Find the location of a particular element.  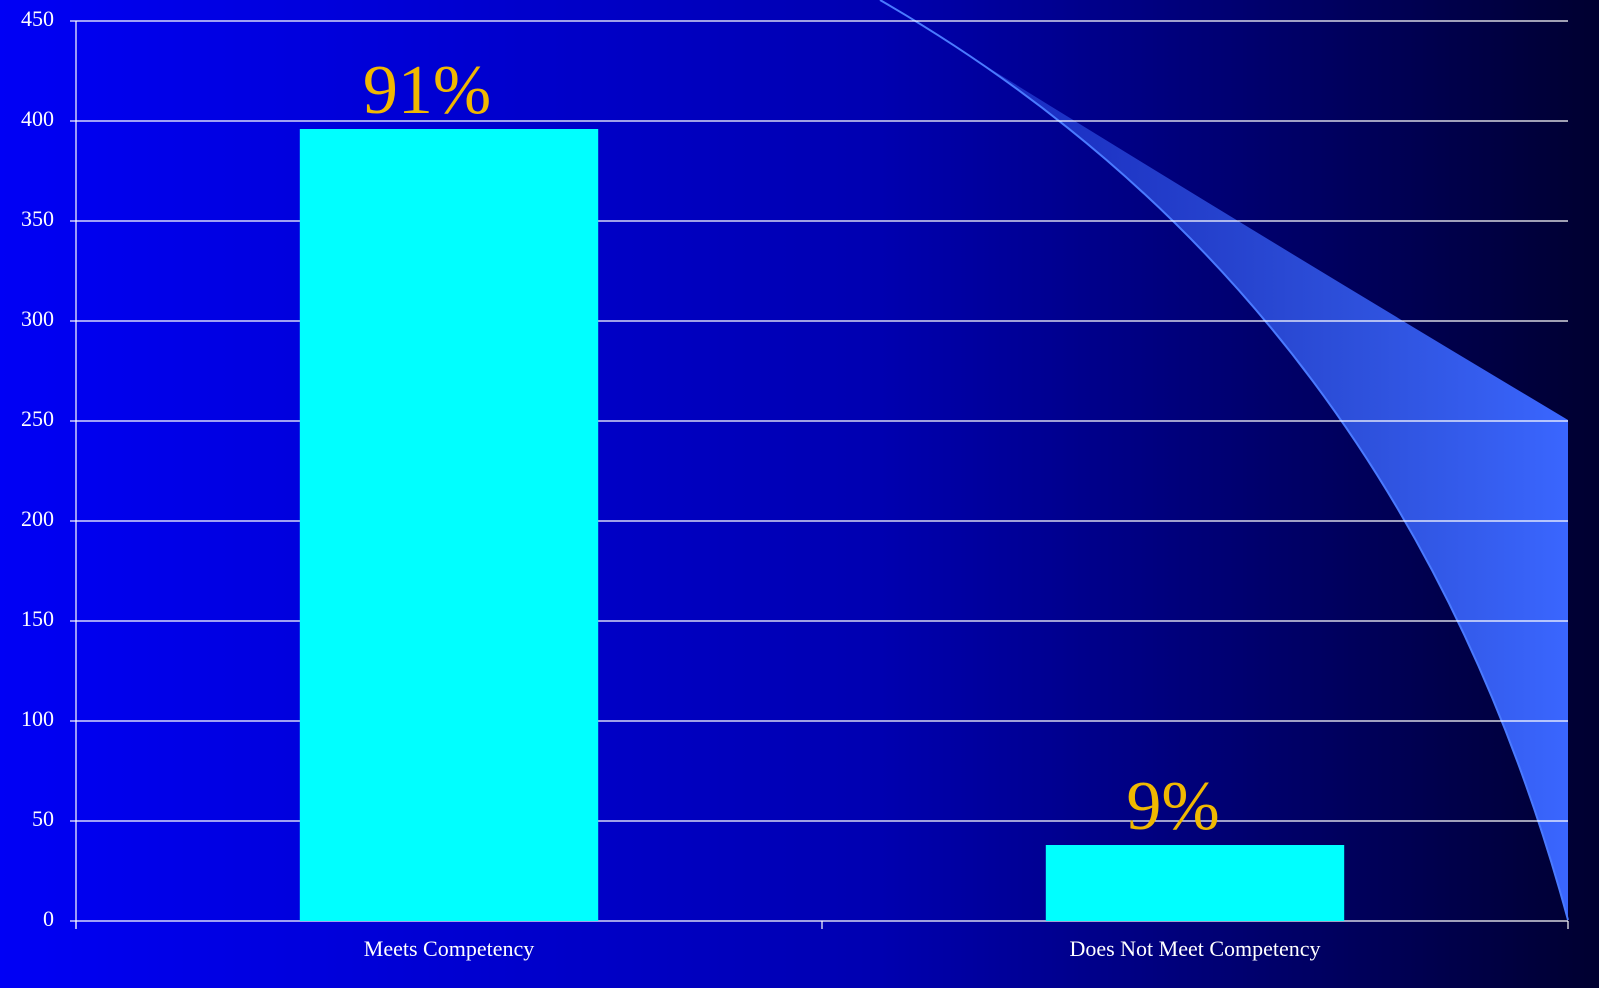

annotation: 91% is located at coordinates (427, 90).